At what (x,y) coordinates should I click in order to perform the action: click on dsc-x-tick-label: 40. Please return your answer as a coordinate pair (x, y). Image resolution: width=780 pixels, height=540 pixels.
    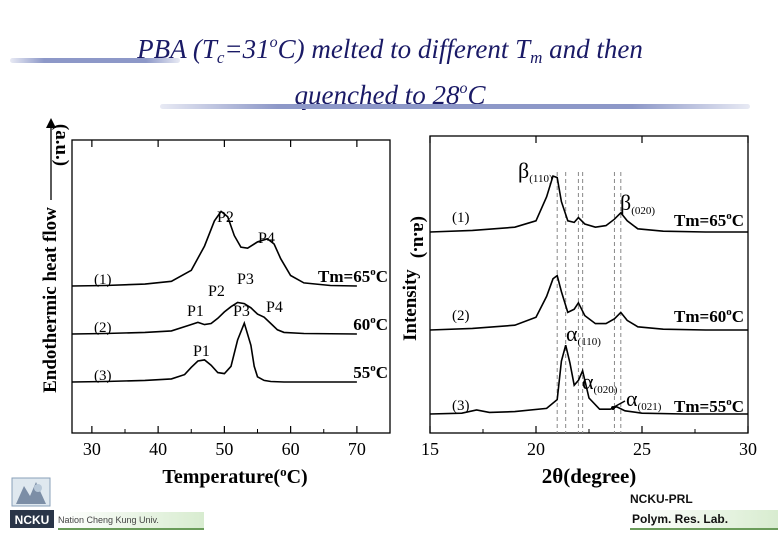
    Looking at the image, I should click on (158, 449).